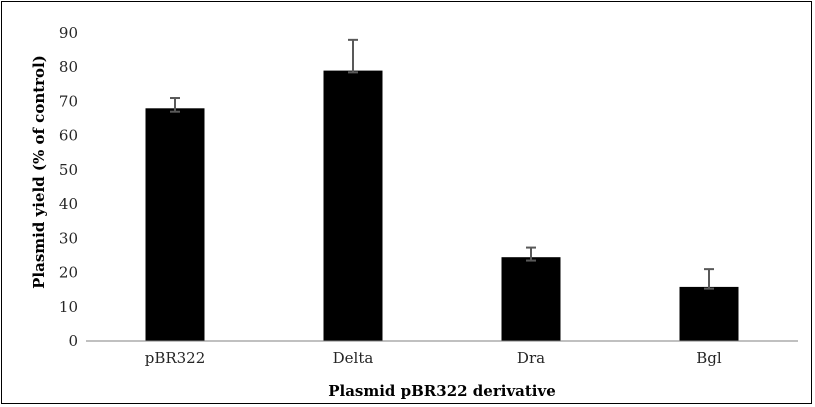  Describe the element at coordinates (39, 172) in the screenshot. I see `y-axis-title: Plasmid yield (% of control)` at that location.